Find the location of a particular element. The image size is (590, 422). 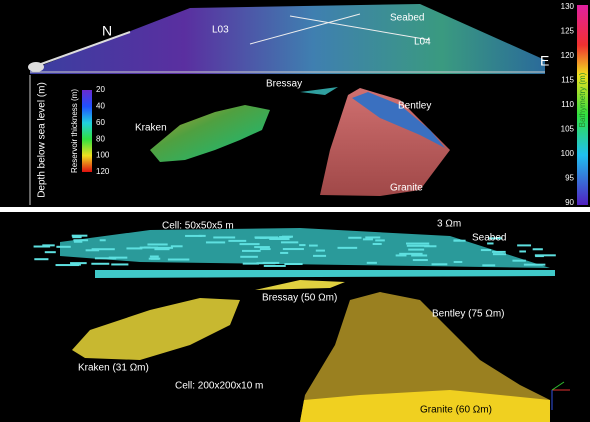

tick-label: 80 is located at coordinates (100, 138).